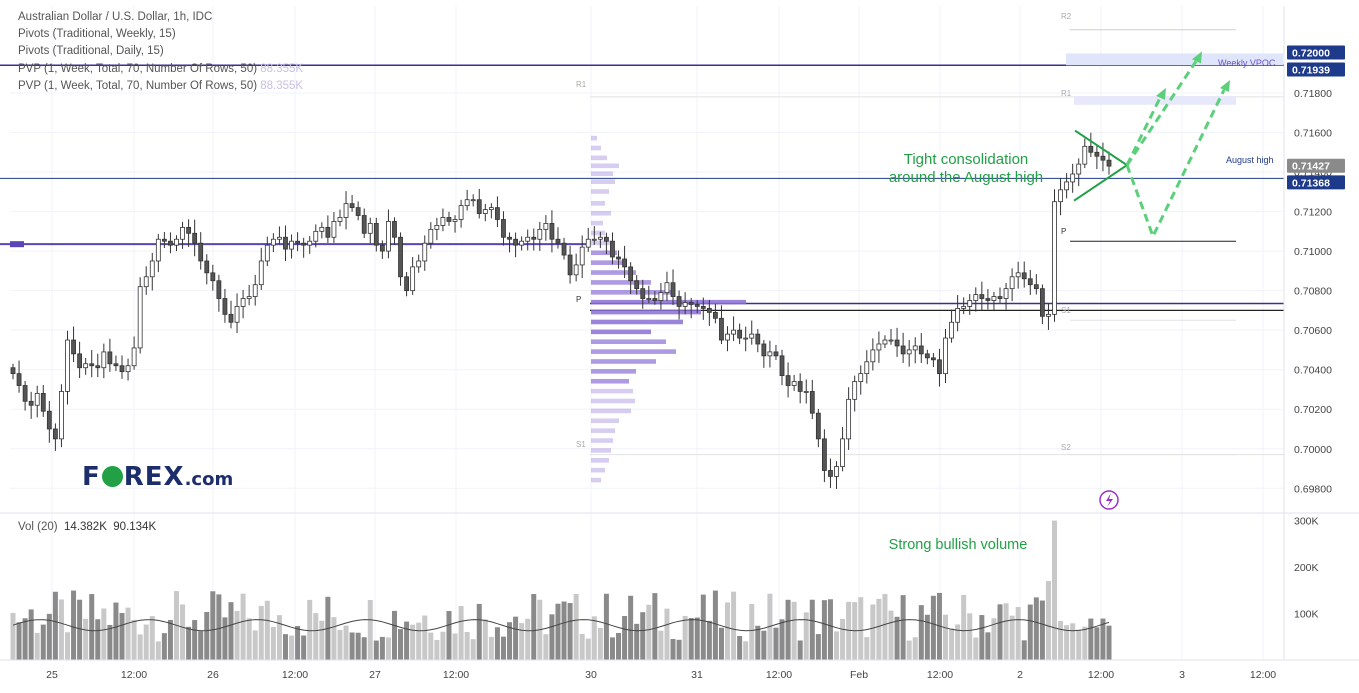 The width and height of the screenshot is (1359, 693). I want to click on r1-zone, so click(1155, 100).